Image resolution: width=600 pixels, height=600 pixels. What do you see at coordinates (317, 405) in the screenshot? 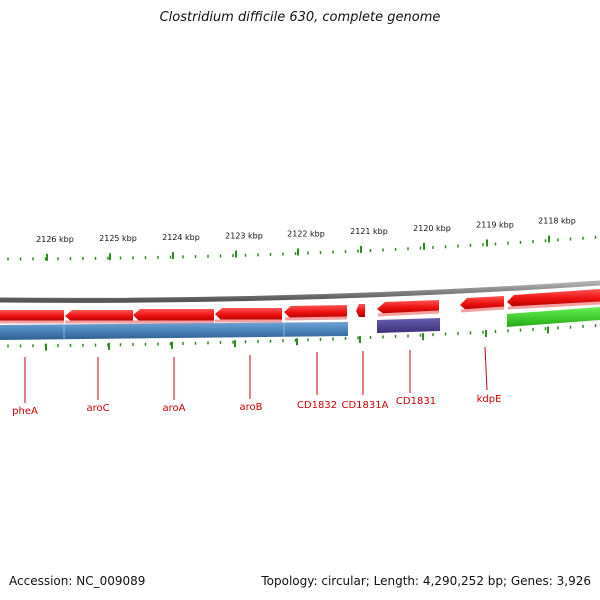
I see `gene-label: CD1832` at bounding box center [317, 405].